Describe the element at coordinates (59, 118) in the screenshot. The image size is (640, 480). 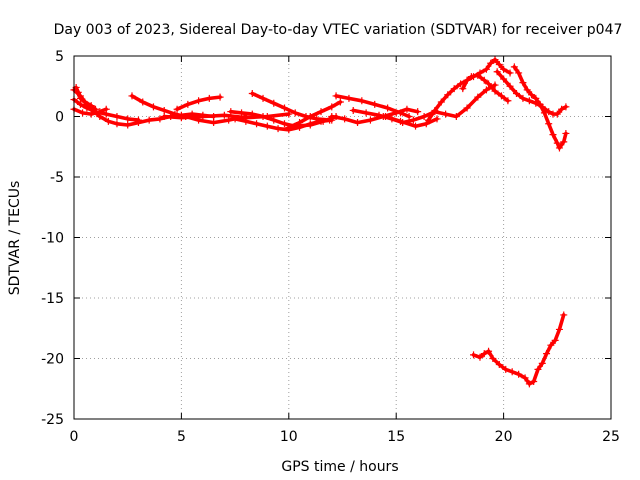
I see `y-tick-label-0: 0` at that location.